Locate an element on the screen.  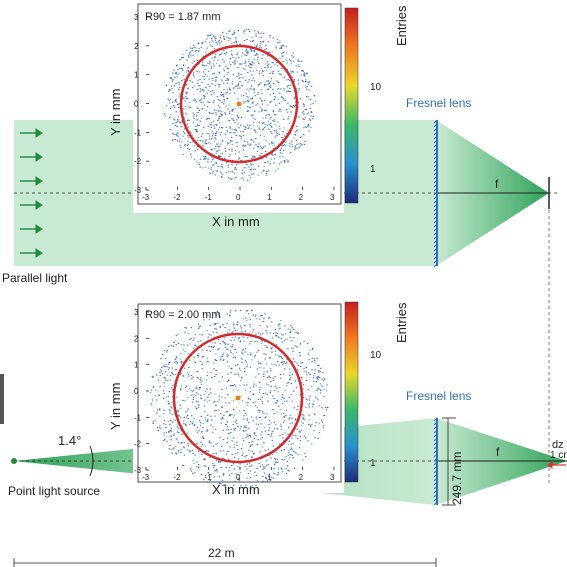
fresnel-lens-bottom is located at coordinates (435, 461).